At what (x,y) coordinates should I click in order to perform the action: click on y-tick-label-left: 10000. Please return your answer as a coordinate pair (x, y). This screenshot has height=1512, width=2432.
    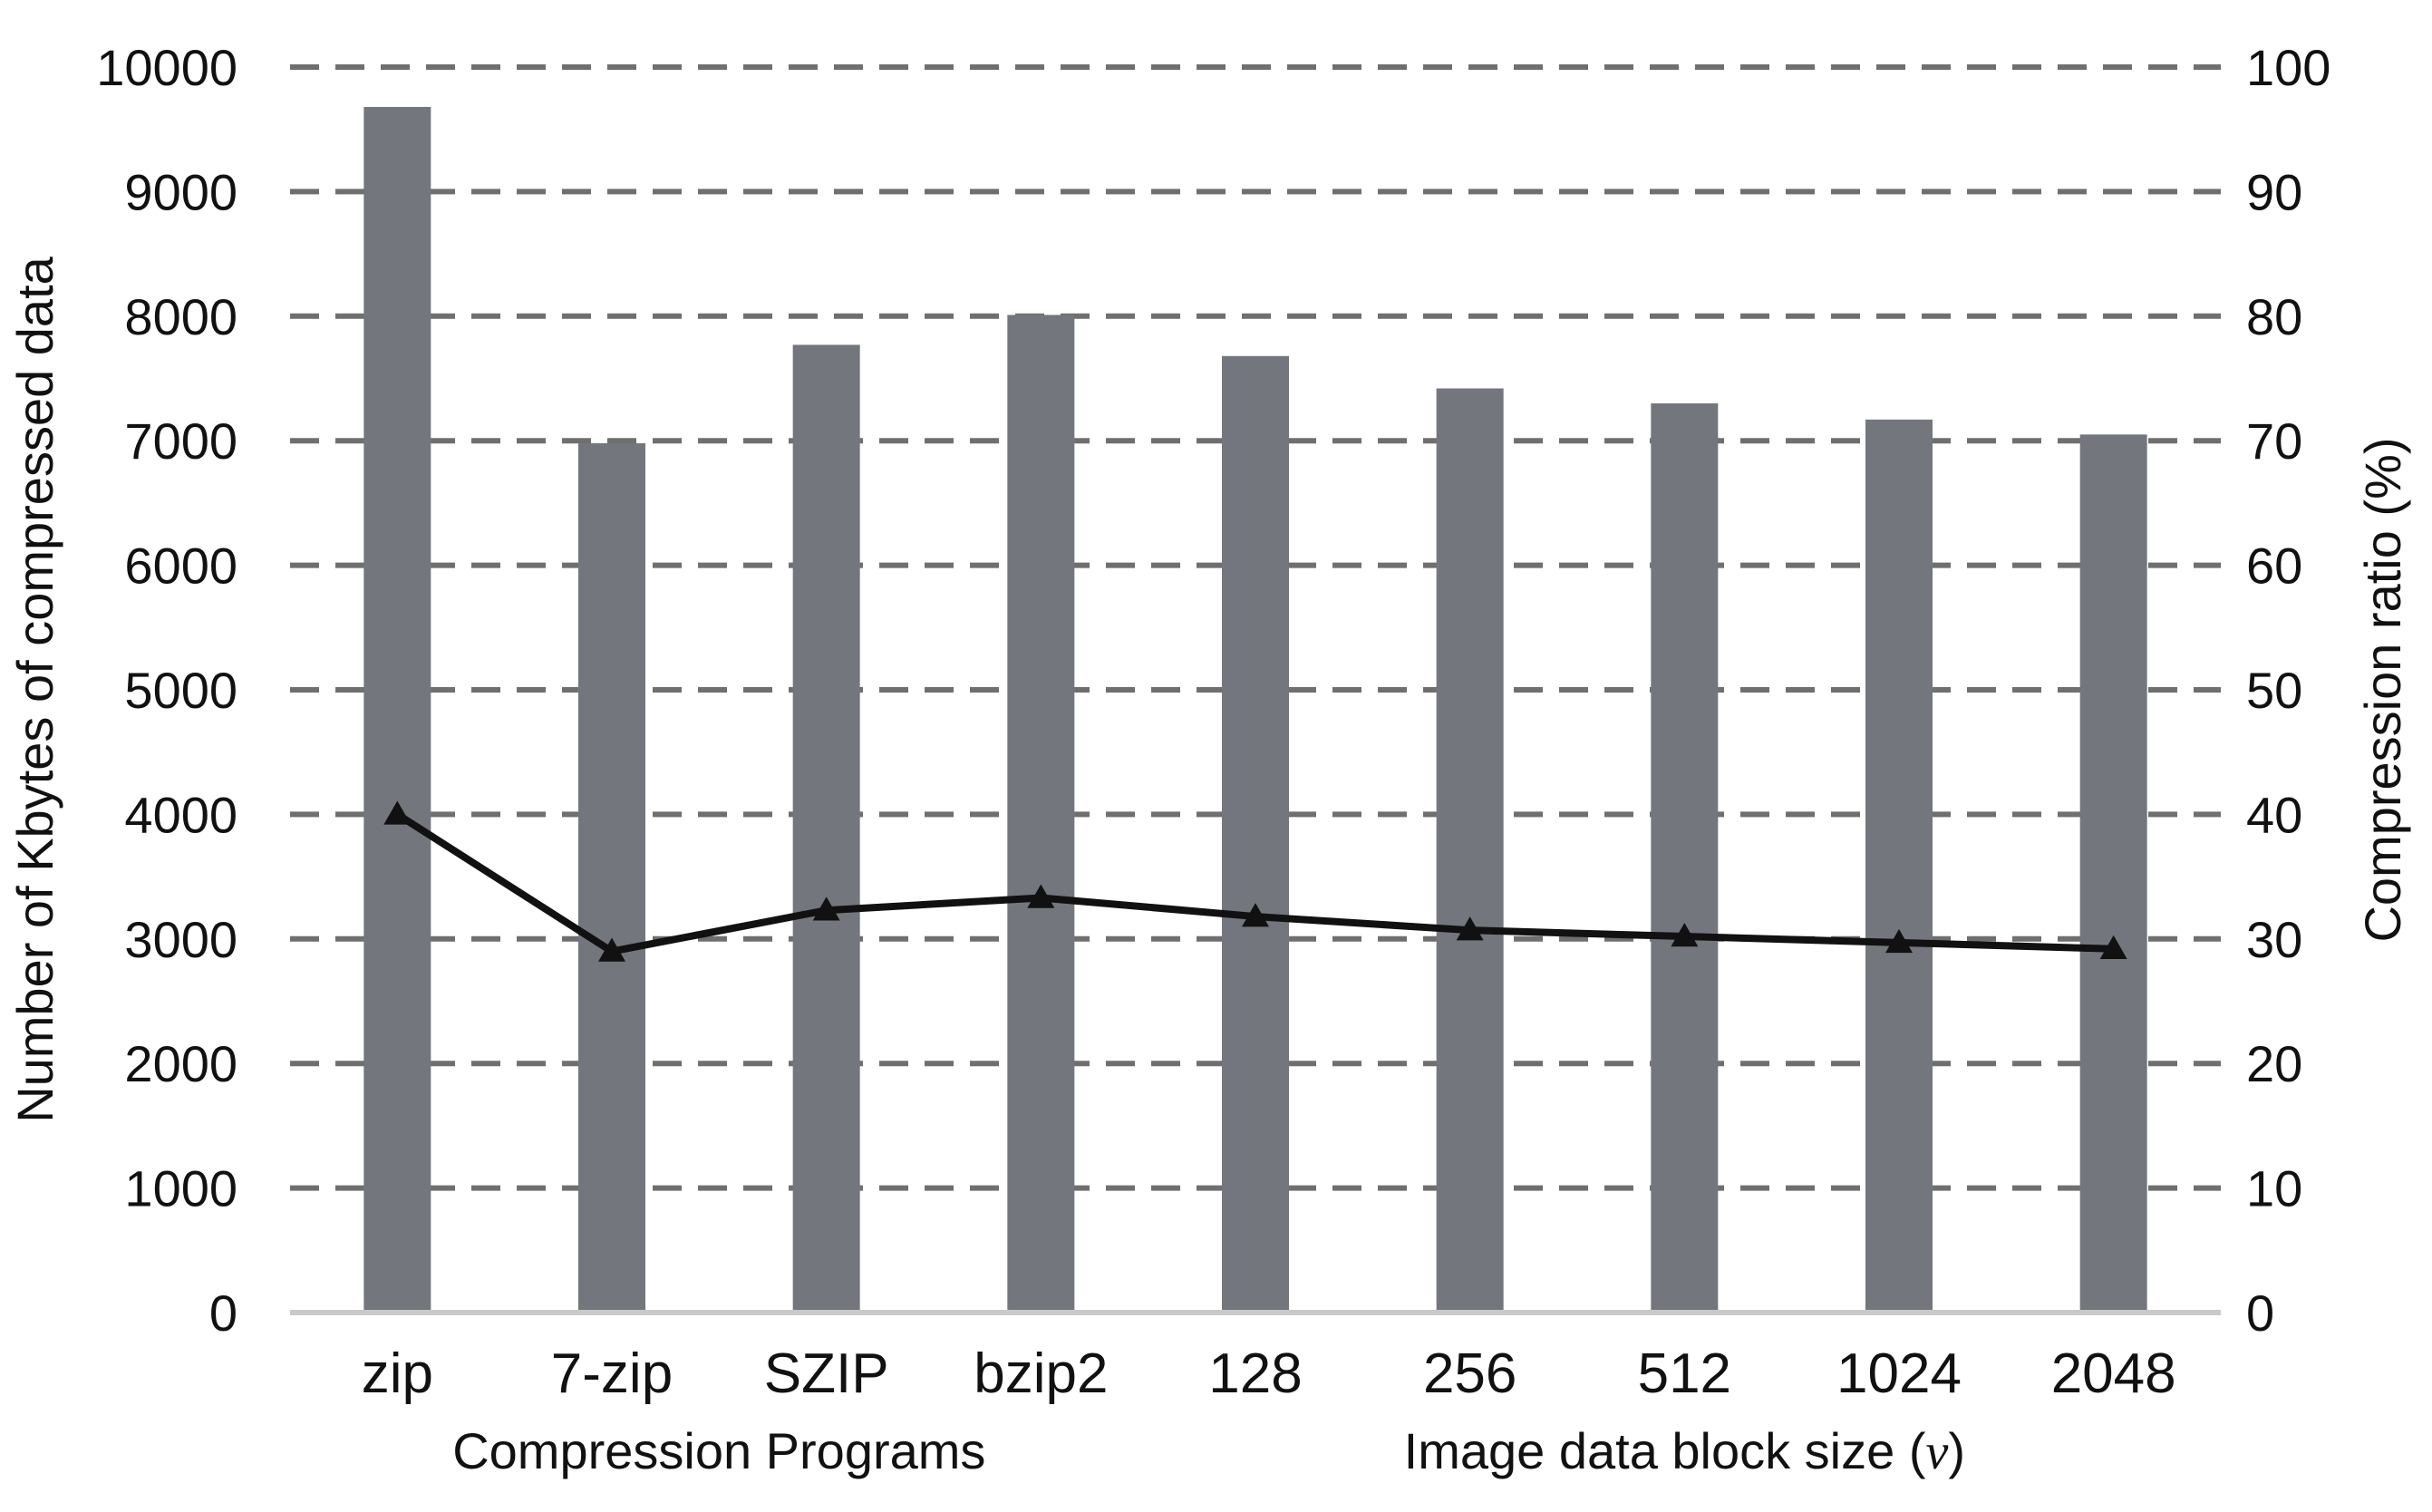
    Looking at the image, I should click on (166, 68).